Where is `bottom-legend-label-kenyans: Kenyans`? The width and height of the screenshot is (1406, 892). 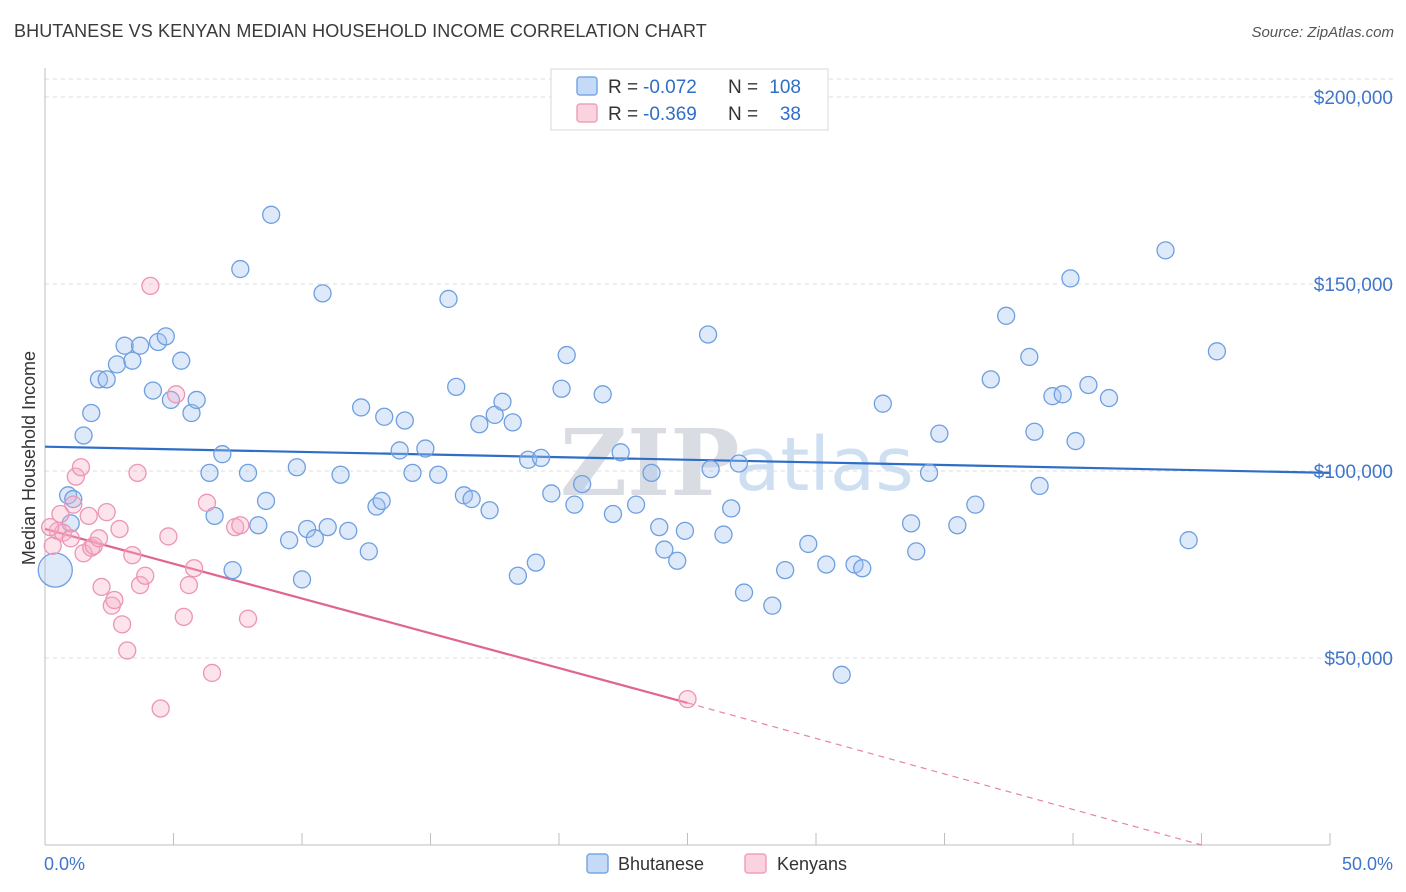 bottom-legend-label-kenyans: Kenyans is located at coordinates (812, 864).